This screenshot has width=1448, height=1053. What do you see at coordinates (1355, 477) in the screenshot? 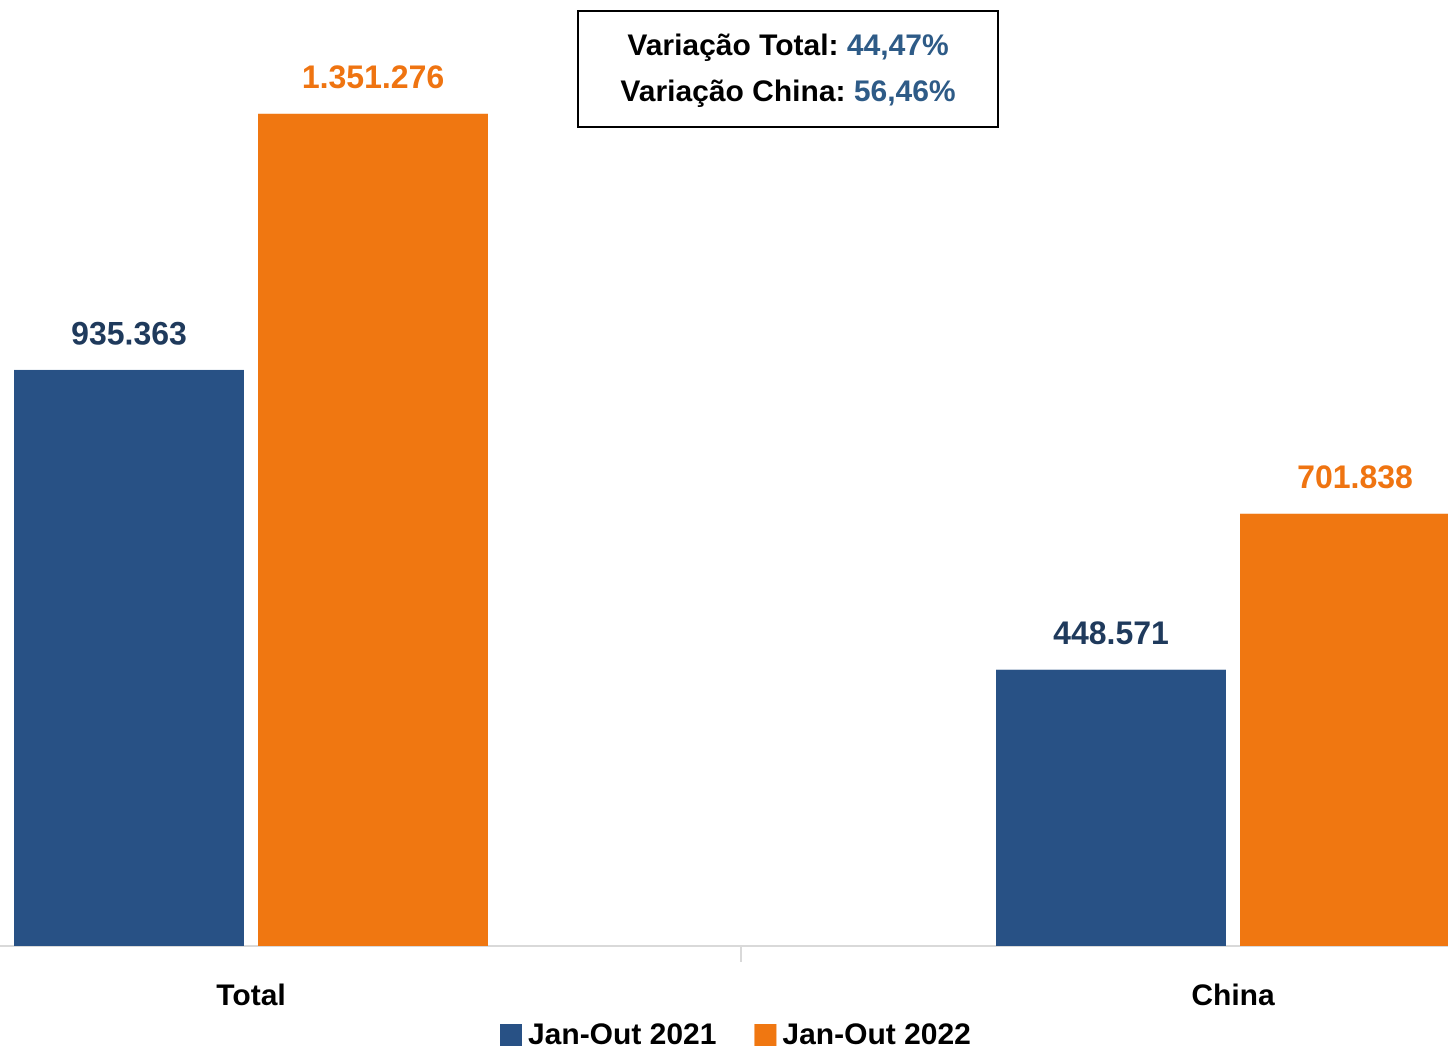
I see `data-label: 701.838` at bounding box center [1355, 477].